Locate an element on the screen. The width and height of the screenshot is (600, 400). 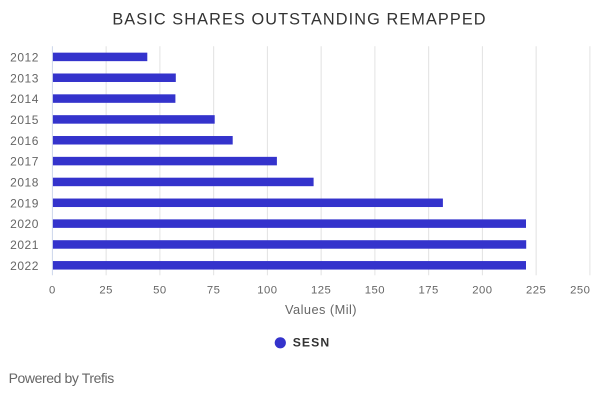
svg-text: Powered by Trefis is located at coordinates (62, 378).